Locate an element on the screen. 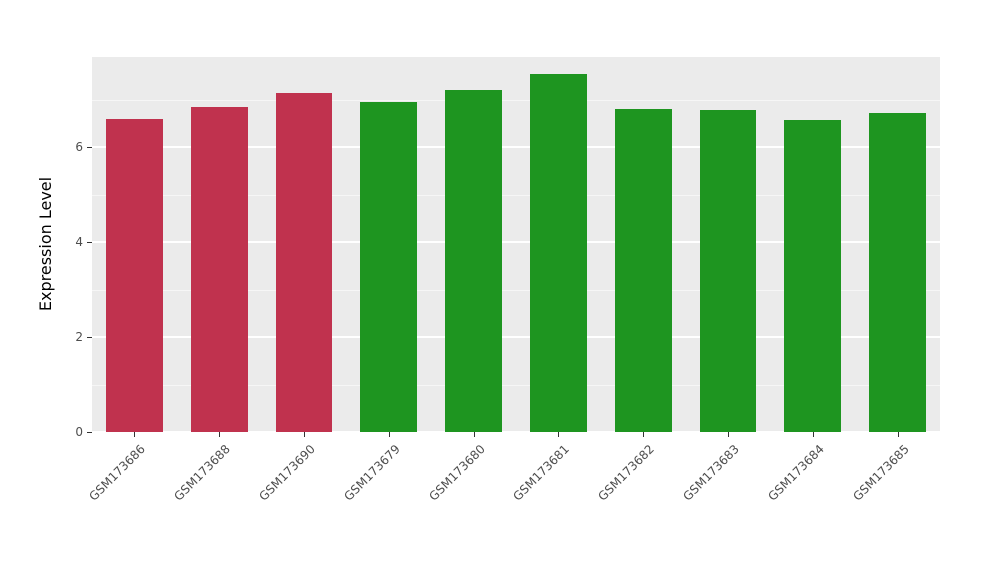 This screenshot has height=580, width=1000. bar-GSM173684 is located at coordinates (813, 275).